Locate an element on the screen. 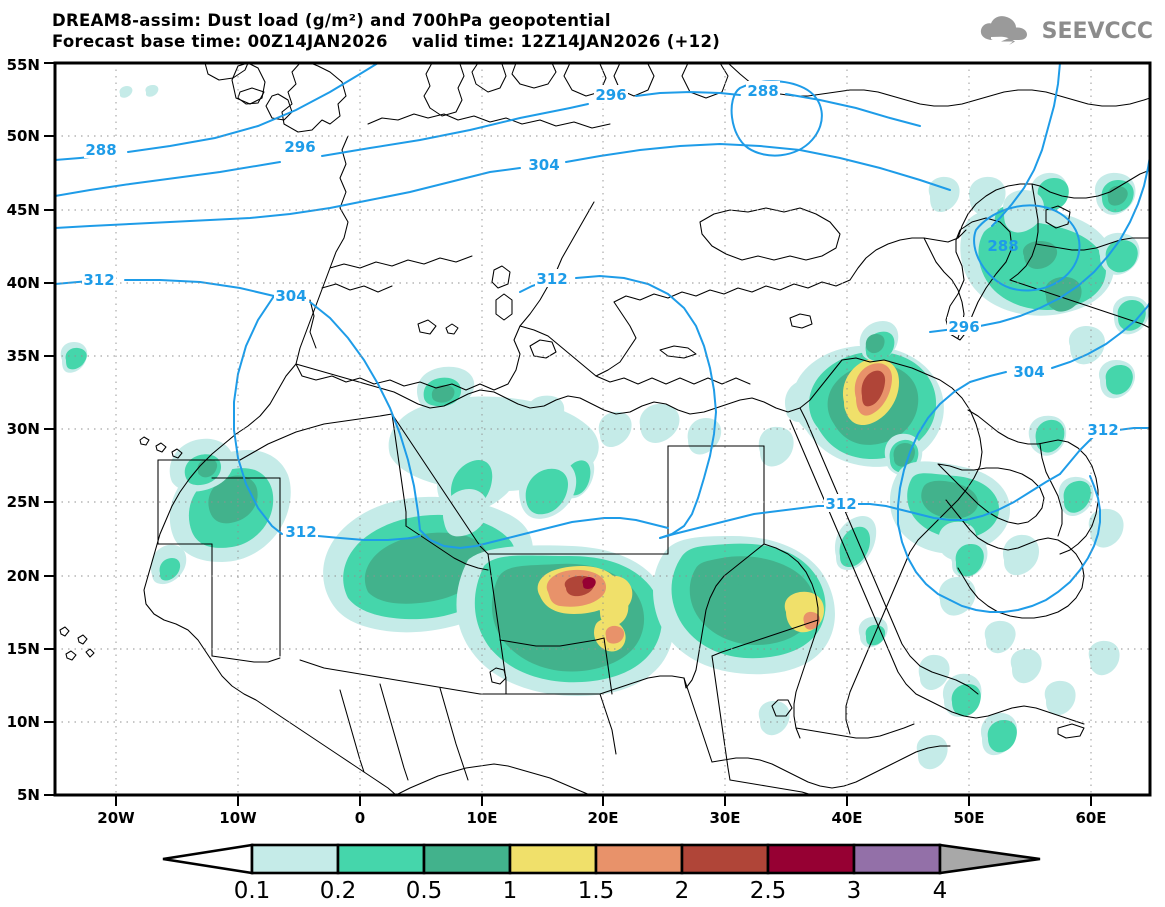  colorbar-segments is located at coordinates (601, 859).